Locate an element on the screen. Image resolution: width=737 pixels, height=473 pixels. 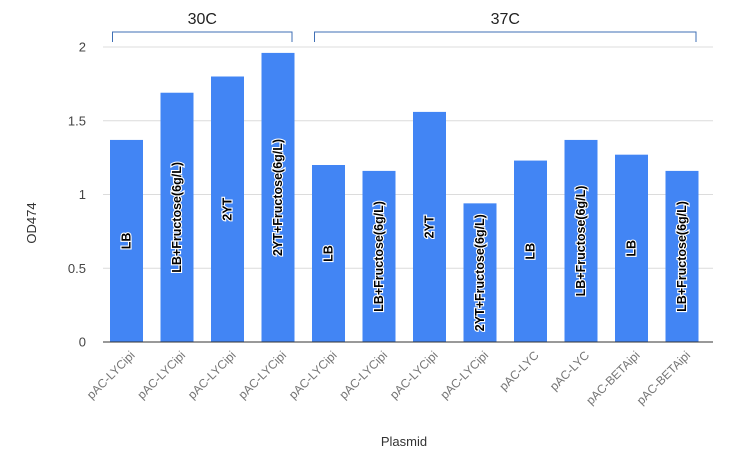
group-label: 37C is located at coordinates (505, 19).